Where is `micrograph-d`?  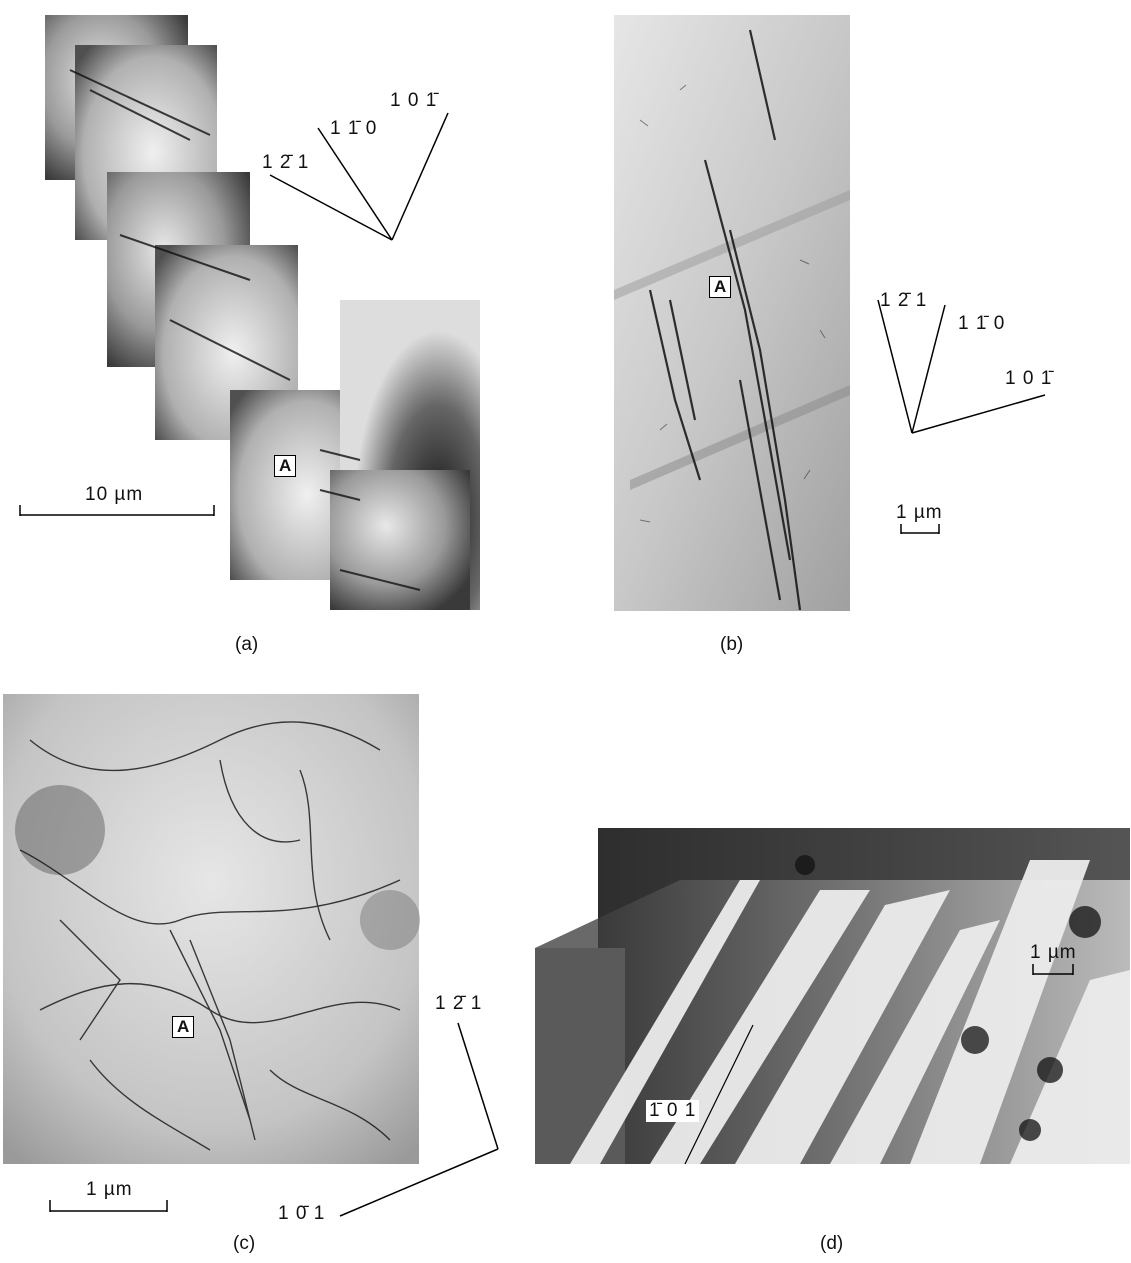 micrograph-d is located at coordinates (832, 996).